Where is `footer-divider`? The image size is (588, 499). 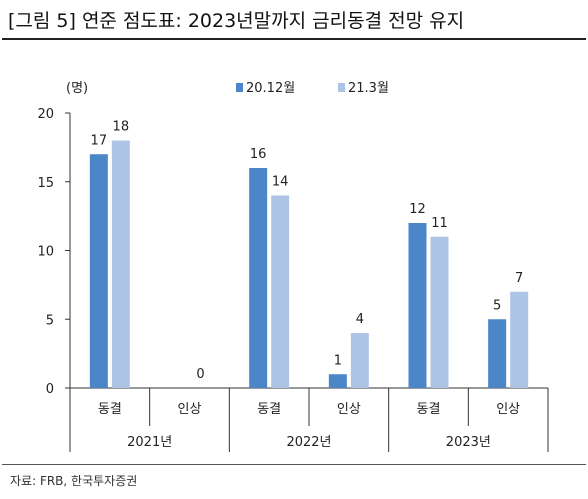 footer-divider is located at coordinates (294, 464).